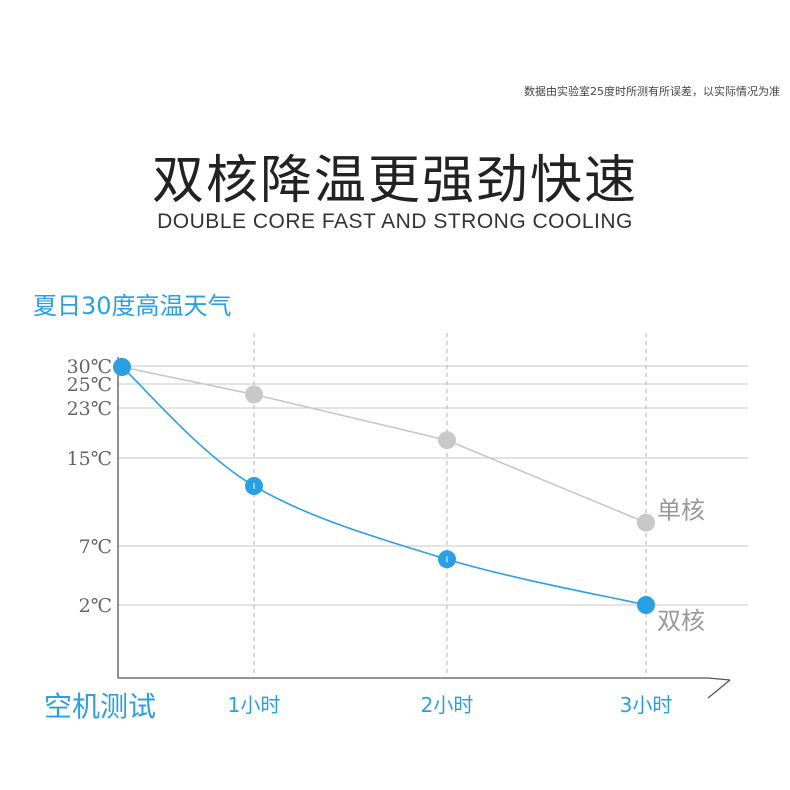 This screenshot has width=790, height=790. What do you see at coordinates (447, 705) in the screenshot?
I see `x-tick-label: 2小时` at bounding box center [447, 705].